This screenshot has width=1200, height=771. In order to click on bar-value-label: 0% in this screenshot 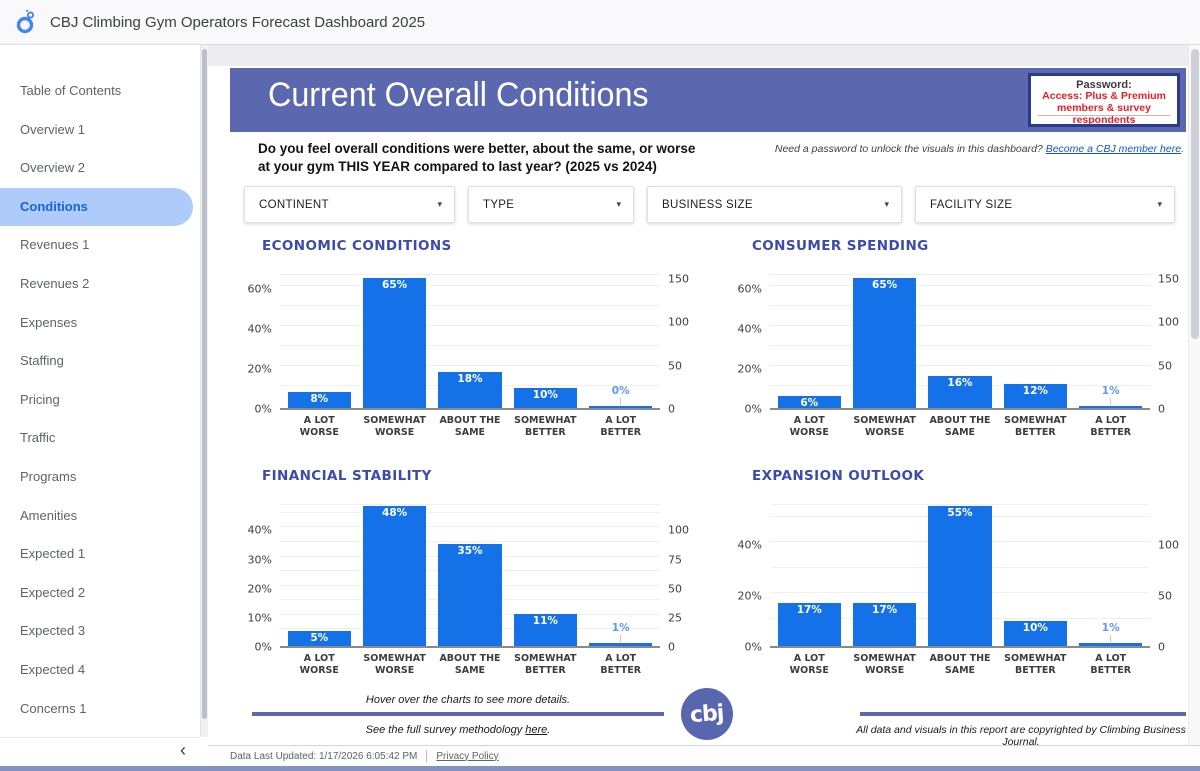, I will do `click(620, 391)`.